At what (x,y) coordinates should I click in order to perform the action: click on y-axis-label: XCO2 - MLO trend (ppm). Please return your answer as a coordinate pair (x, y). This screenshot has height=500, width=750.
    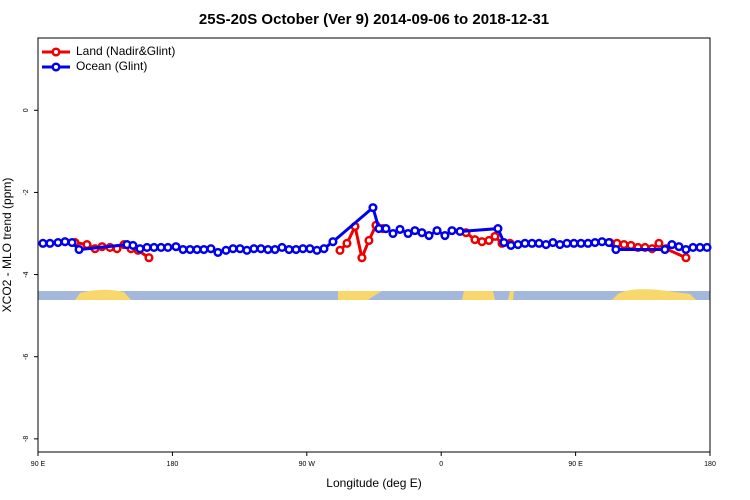
    Looking at the image, I should click on (7, 245).